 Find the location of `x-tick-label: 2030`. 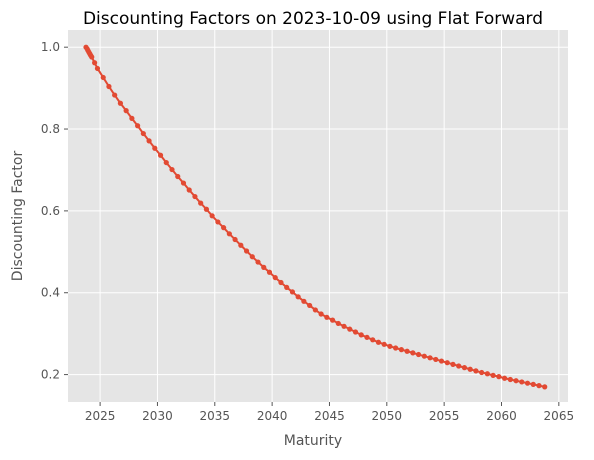

x-tick-label: 2030 is located at coordinates (157, 416).